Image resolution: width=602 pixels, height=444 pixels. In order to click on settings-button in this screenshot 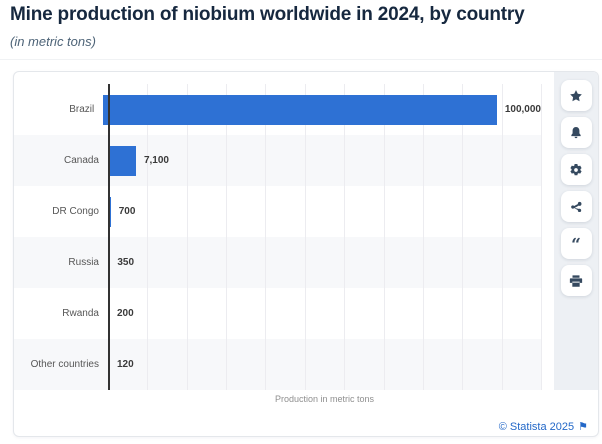, I will do `click(576, 169)`.